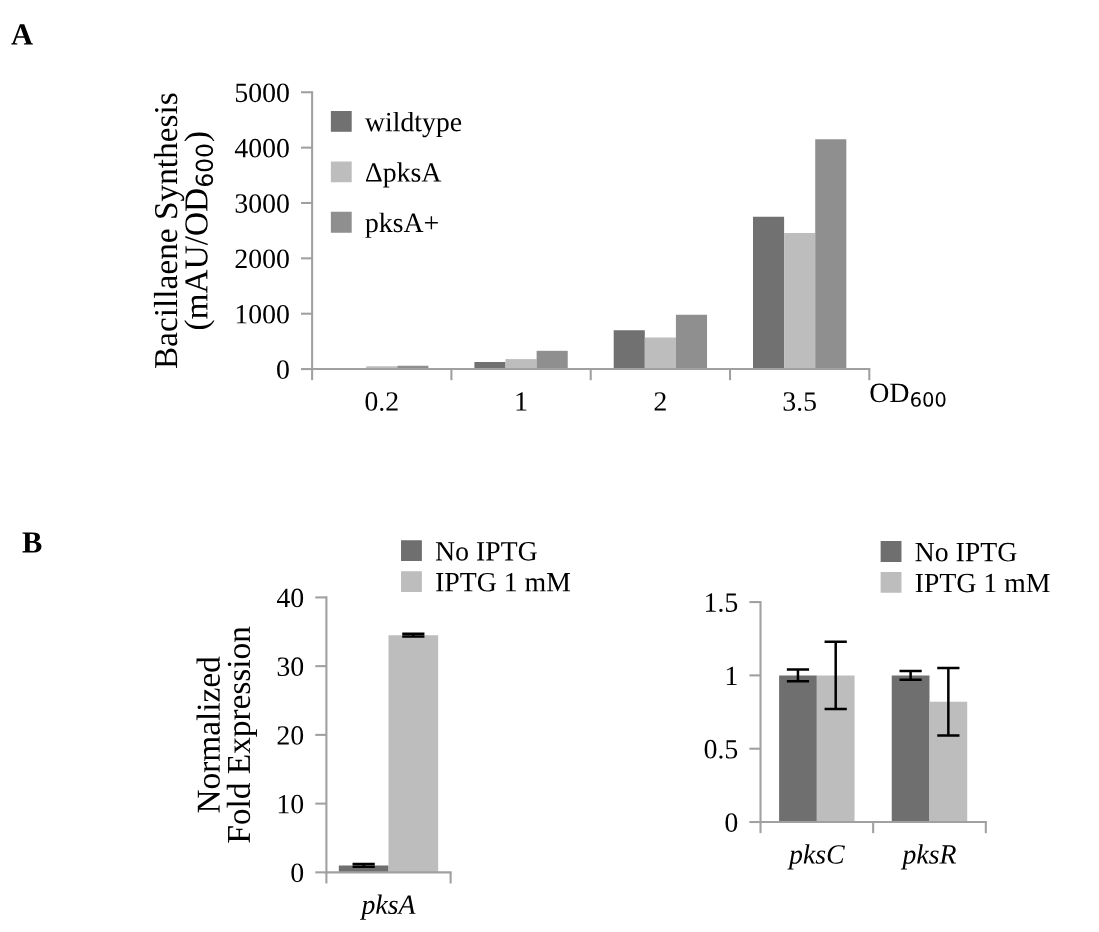 The height and width of the screenshot is (932, 1099). Describe the element at coordinates (413, 124) in the screenshot. I see `legend-label: wildtype` at that location.